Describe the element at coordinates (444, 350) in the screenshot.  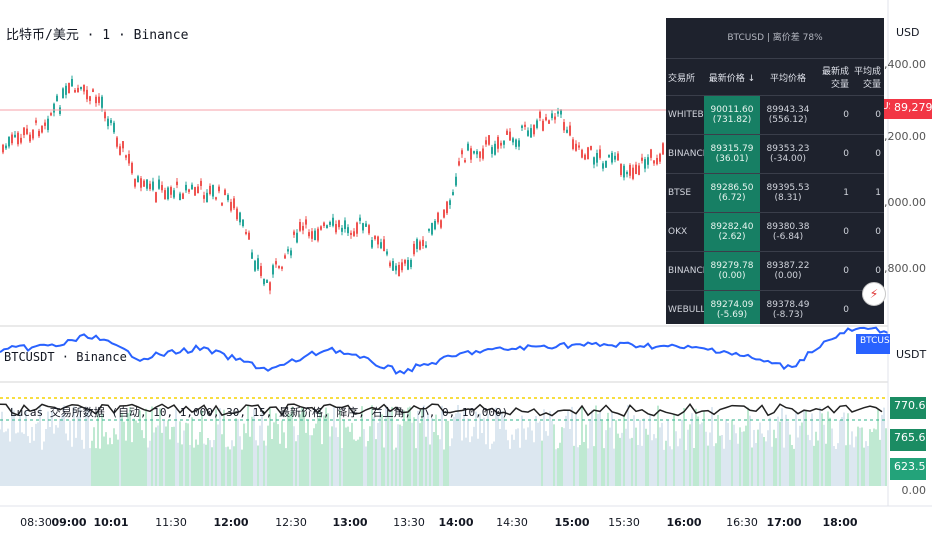
I see `btcusdt-line` at that location.